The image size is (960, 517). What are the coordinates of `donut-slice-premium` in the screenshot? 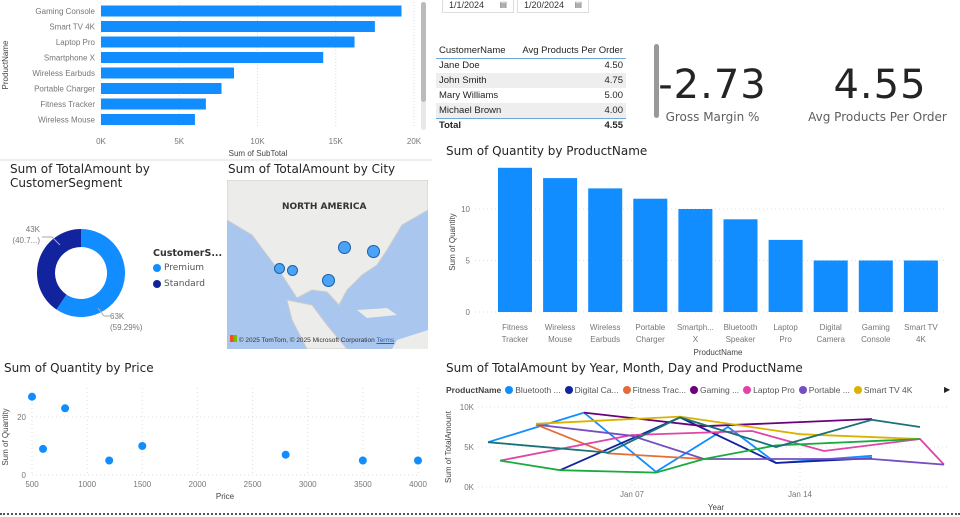 It's located at (91, 273).